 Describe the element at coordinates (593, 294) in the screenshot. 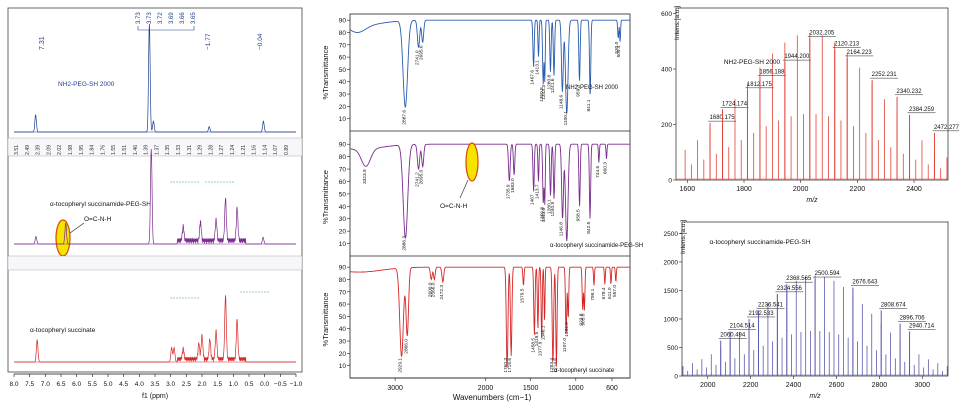

I see `ftir-band-label: 799.1` at that location.